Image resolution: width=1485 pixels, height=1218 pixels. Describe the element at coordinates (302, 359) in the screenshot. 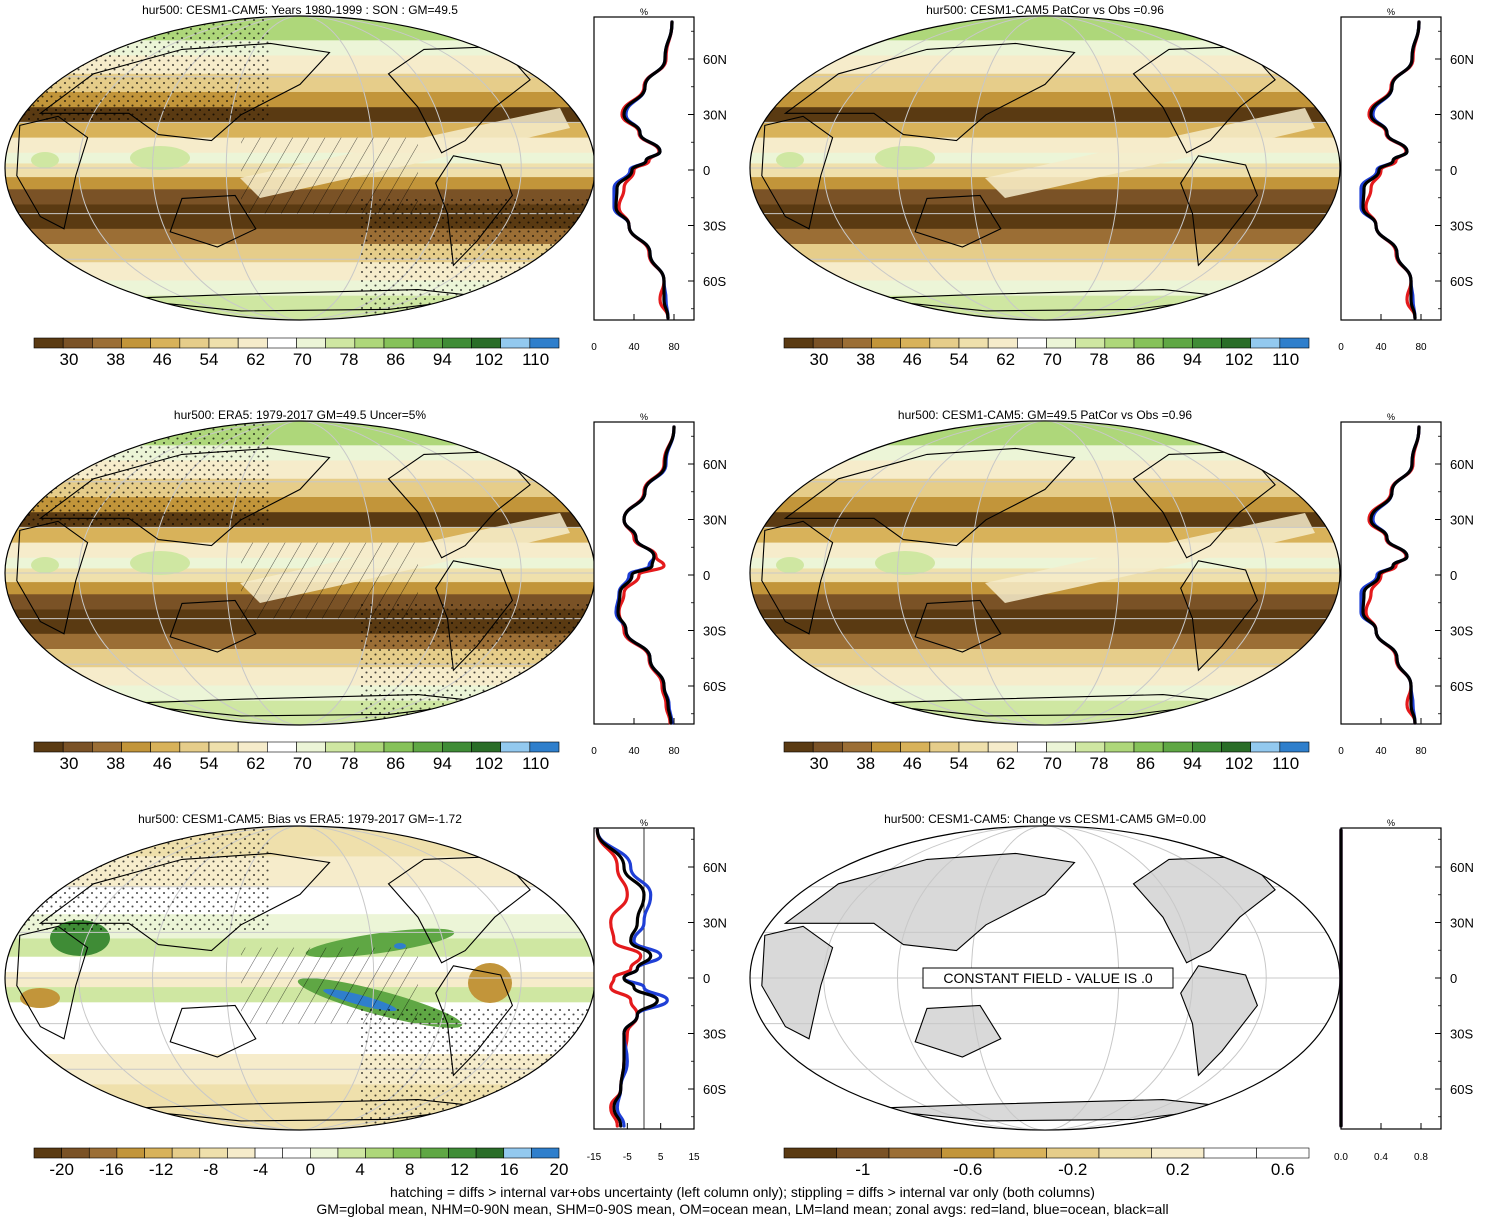

I see `colorbar-label: 70` at that location.